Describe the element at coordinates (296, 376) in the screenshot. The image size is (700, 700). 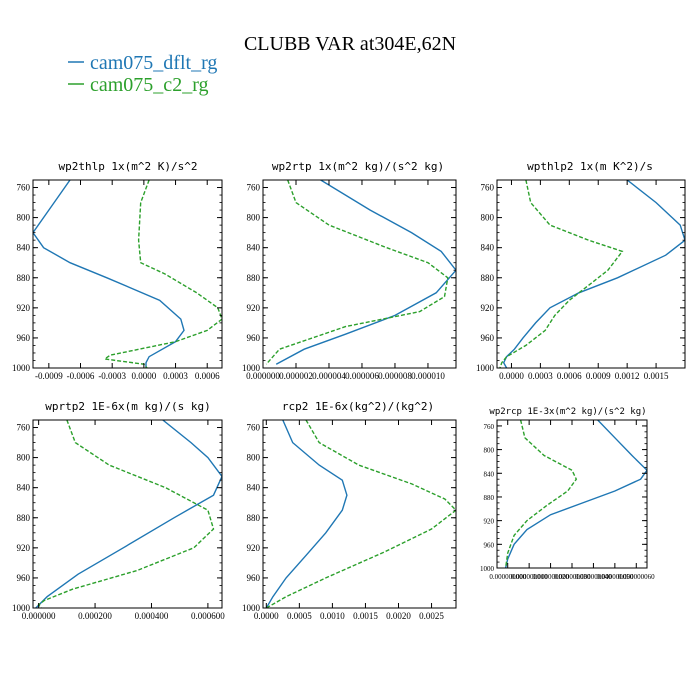
I see `x-tick-label: 0.000002` at that location.